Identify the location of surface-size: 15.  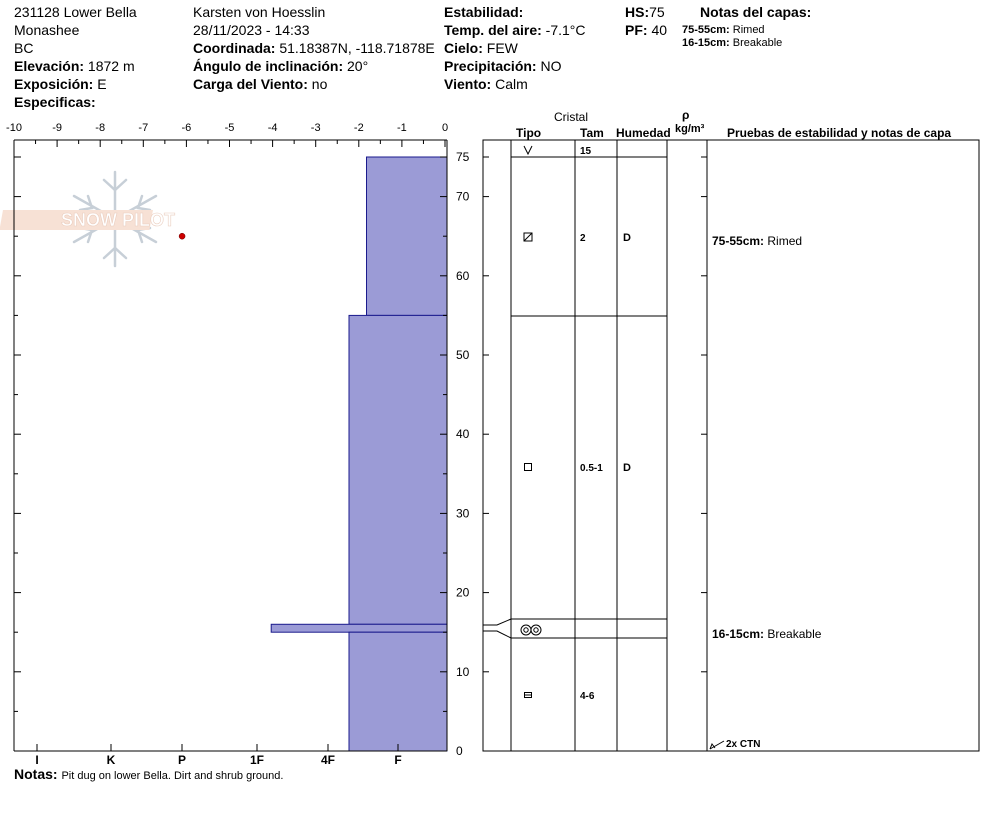
(586, 151).